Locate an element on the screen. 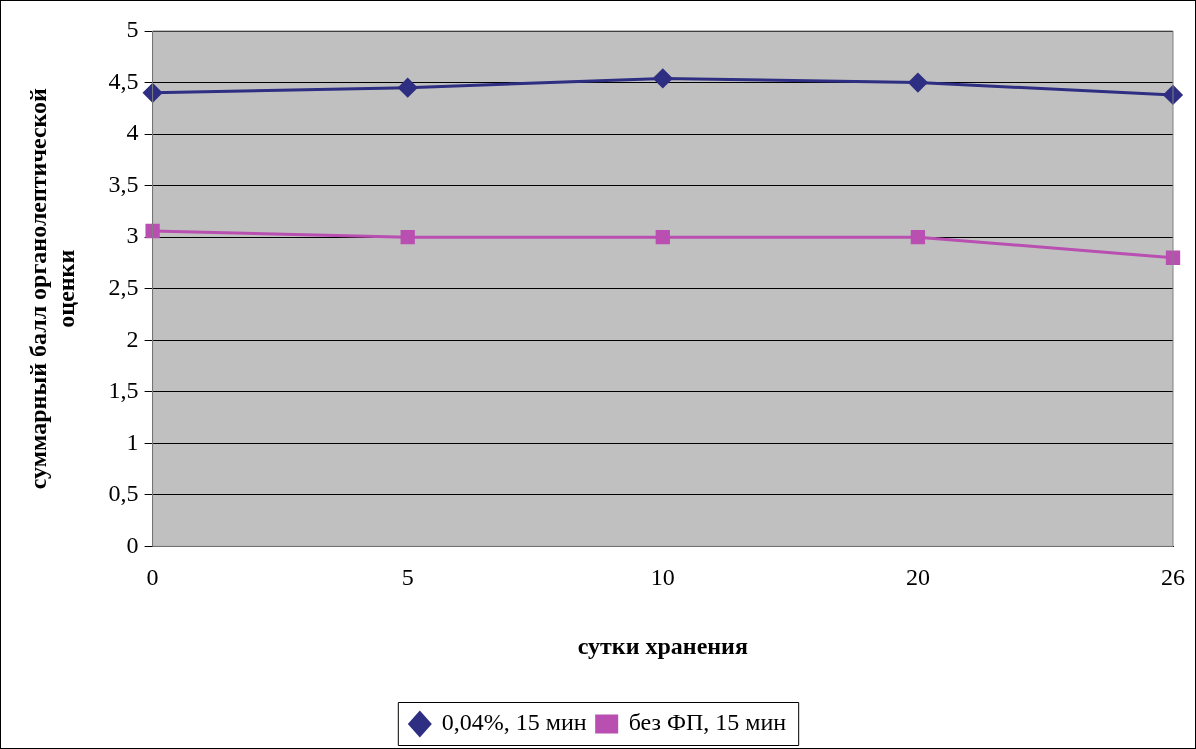 Image resolution: width=1196 pixels, height=749 pixels. y-tick-label: 3,5 is located at coordinates (123, 183).